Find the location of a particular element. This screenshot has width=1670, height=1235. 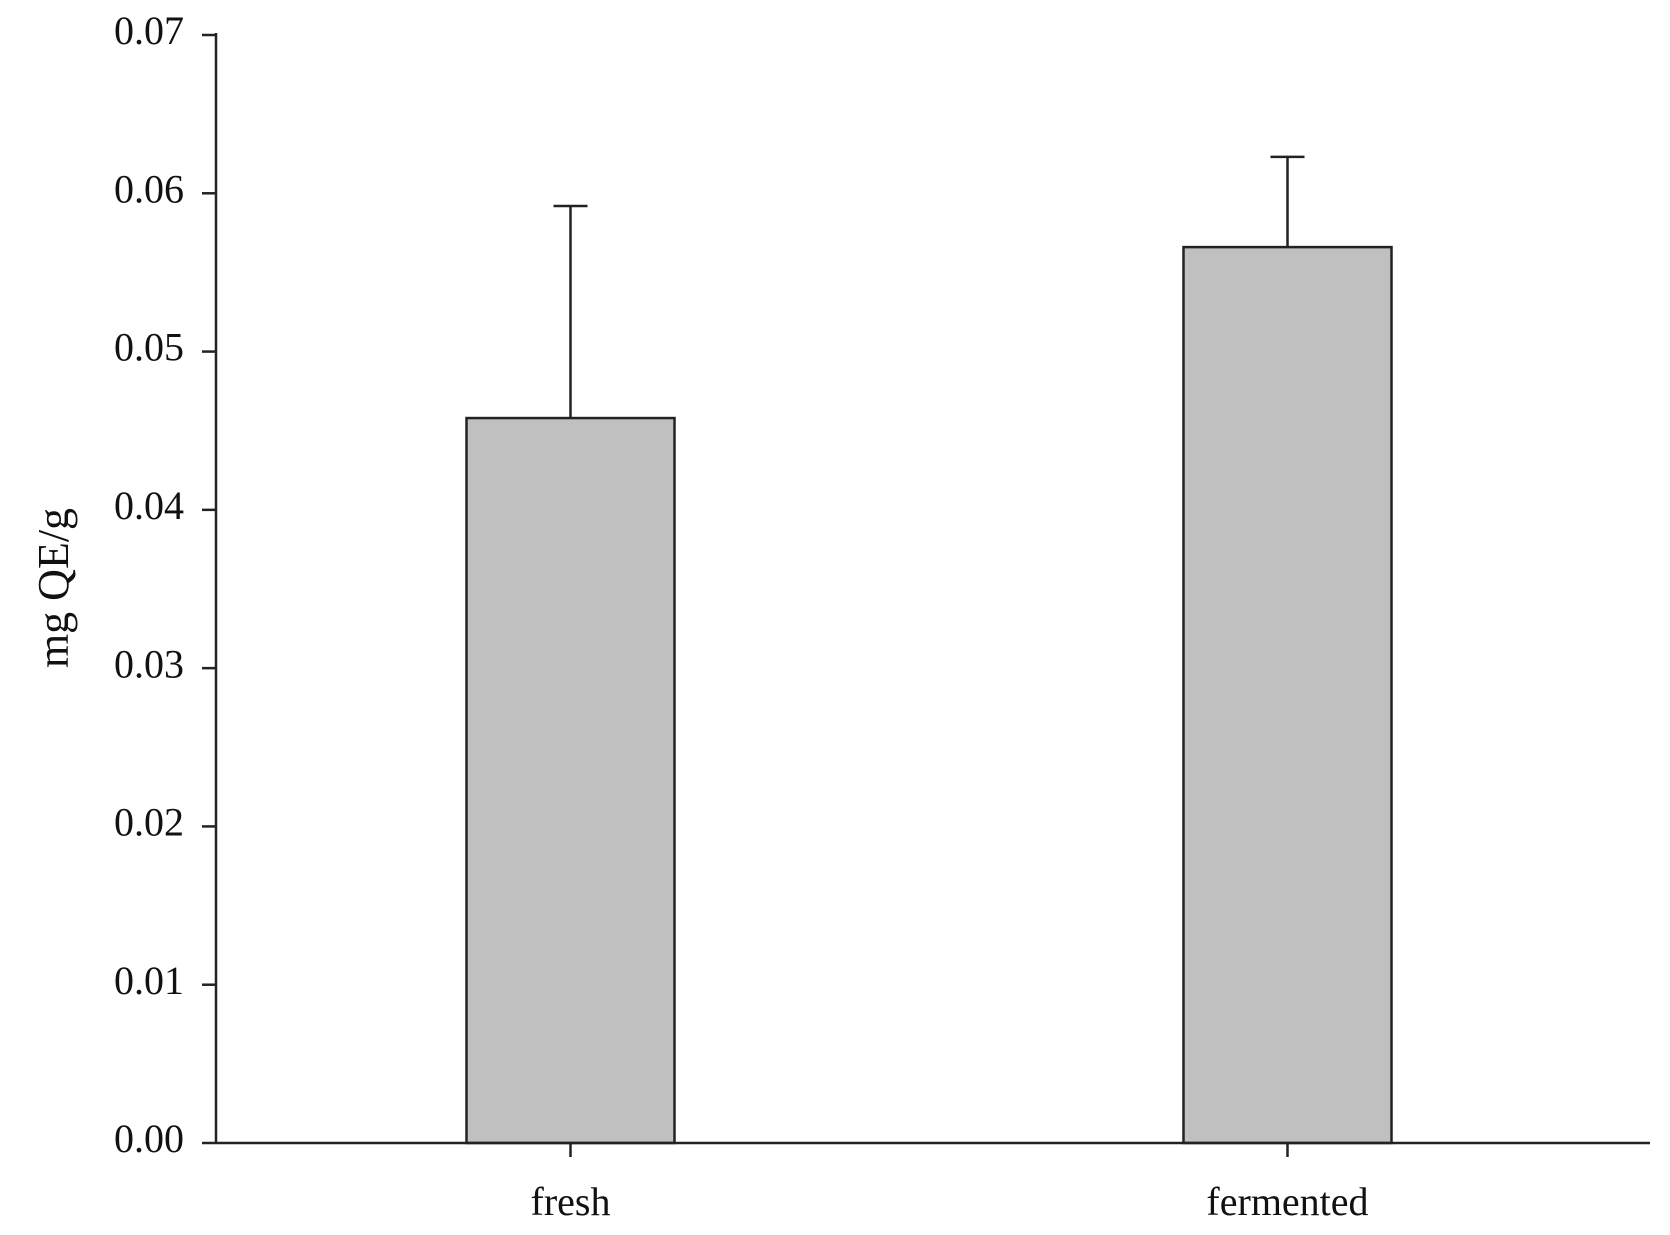

y-tick-label: 0.02 is located at coordinates (149, 822).